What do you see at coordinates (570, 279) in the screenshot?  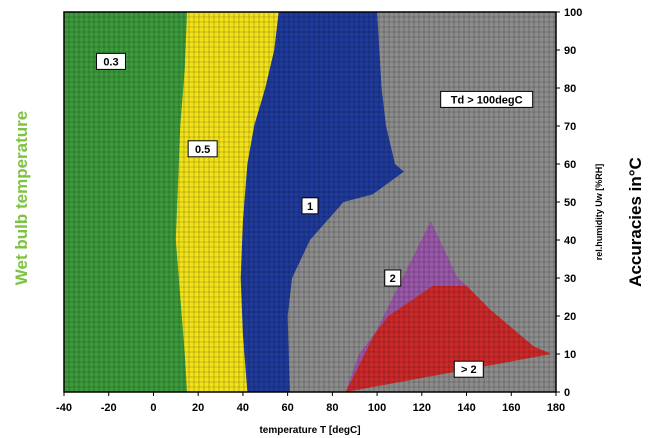 I see `y-tick-label: 30` at bounding box center [570, 279].